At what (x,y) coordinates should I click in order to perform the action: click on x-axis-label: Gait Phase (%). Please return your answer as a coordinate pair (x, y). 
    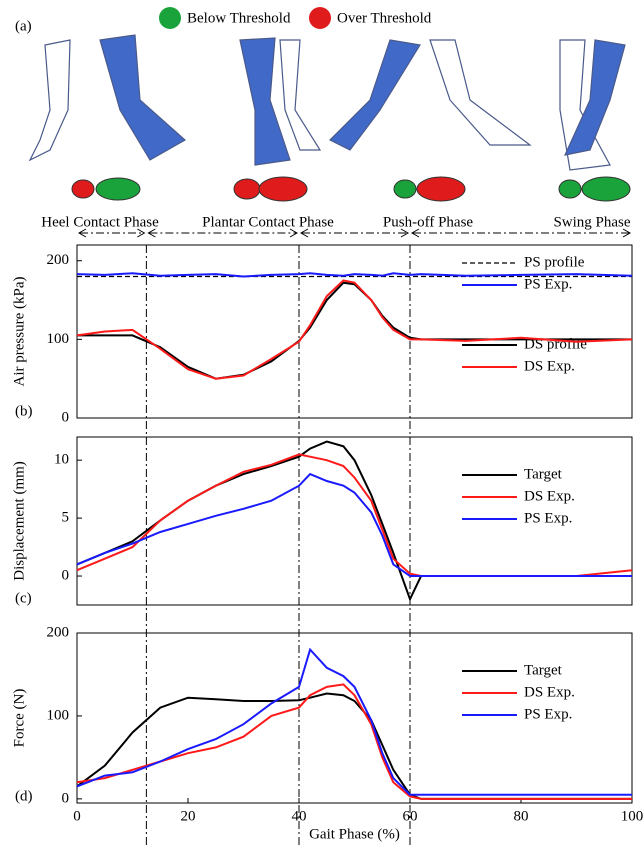
    Looking at the image, I should click on (354, 834).